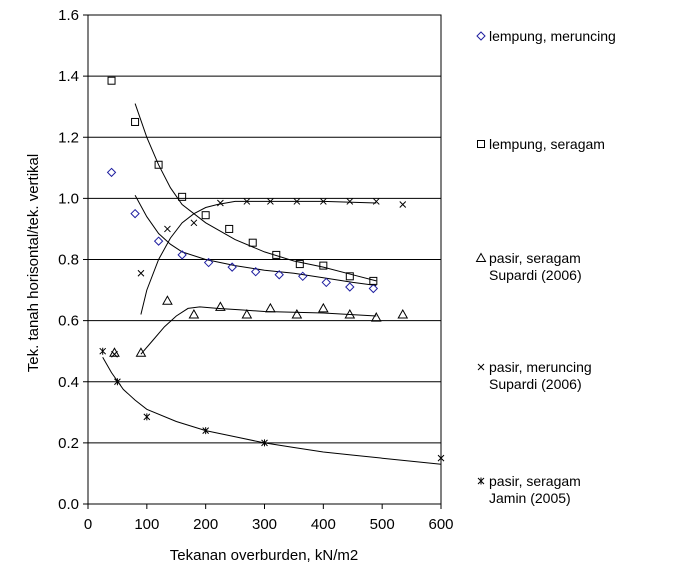  Describe the element at coordinates (323, 524) in the screenshot. I see `x-tick-label-4: 400` at that location.